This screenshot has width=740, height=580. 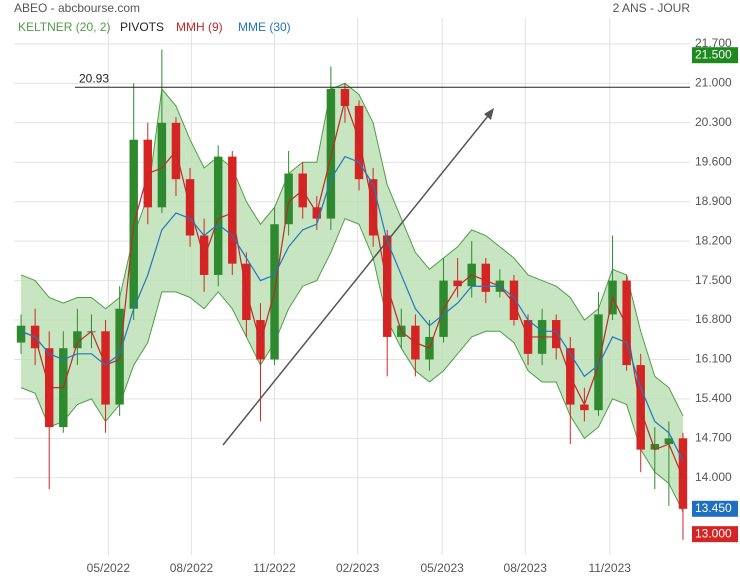 What do you see at coordinates (142, 27) in the screenshot?
I see `legend-entry: PIVOTS` at bounding box center [142, 27].